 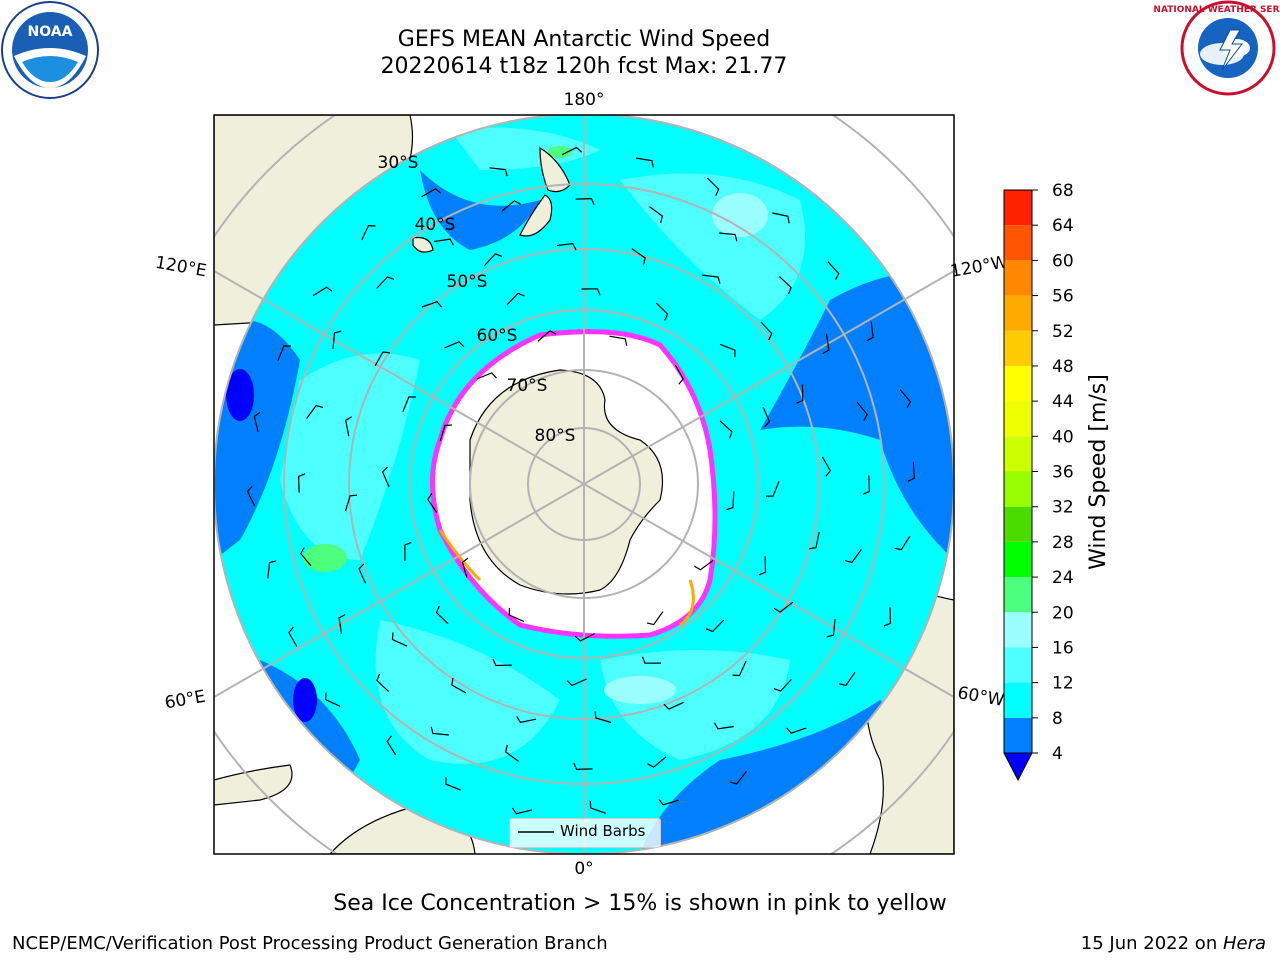 What do you see at coordinates (1098, 472) in the screenshot?
I see `colorbar-label: Wind Speed [m/s]` at bounding box center [1098, 472].